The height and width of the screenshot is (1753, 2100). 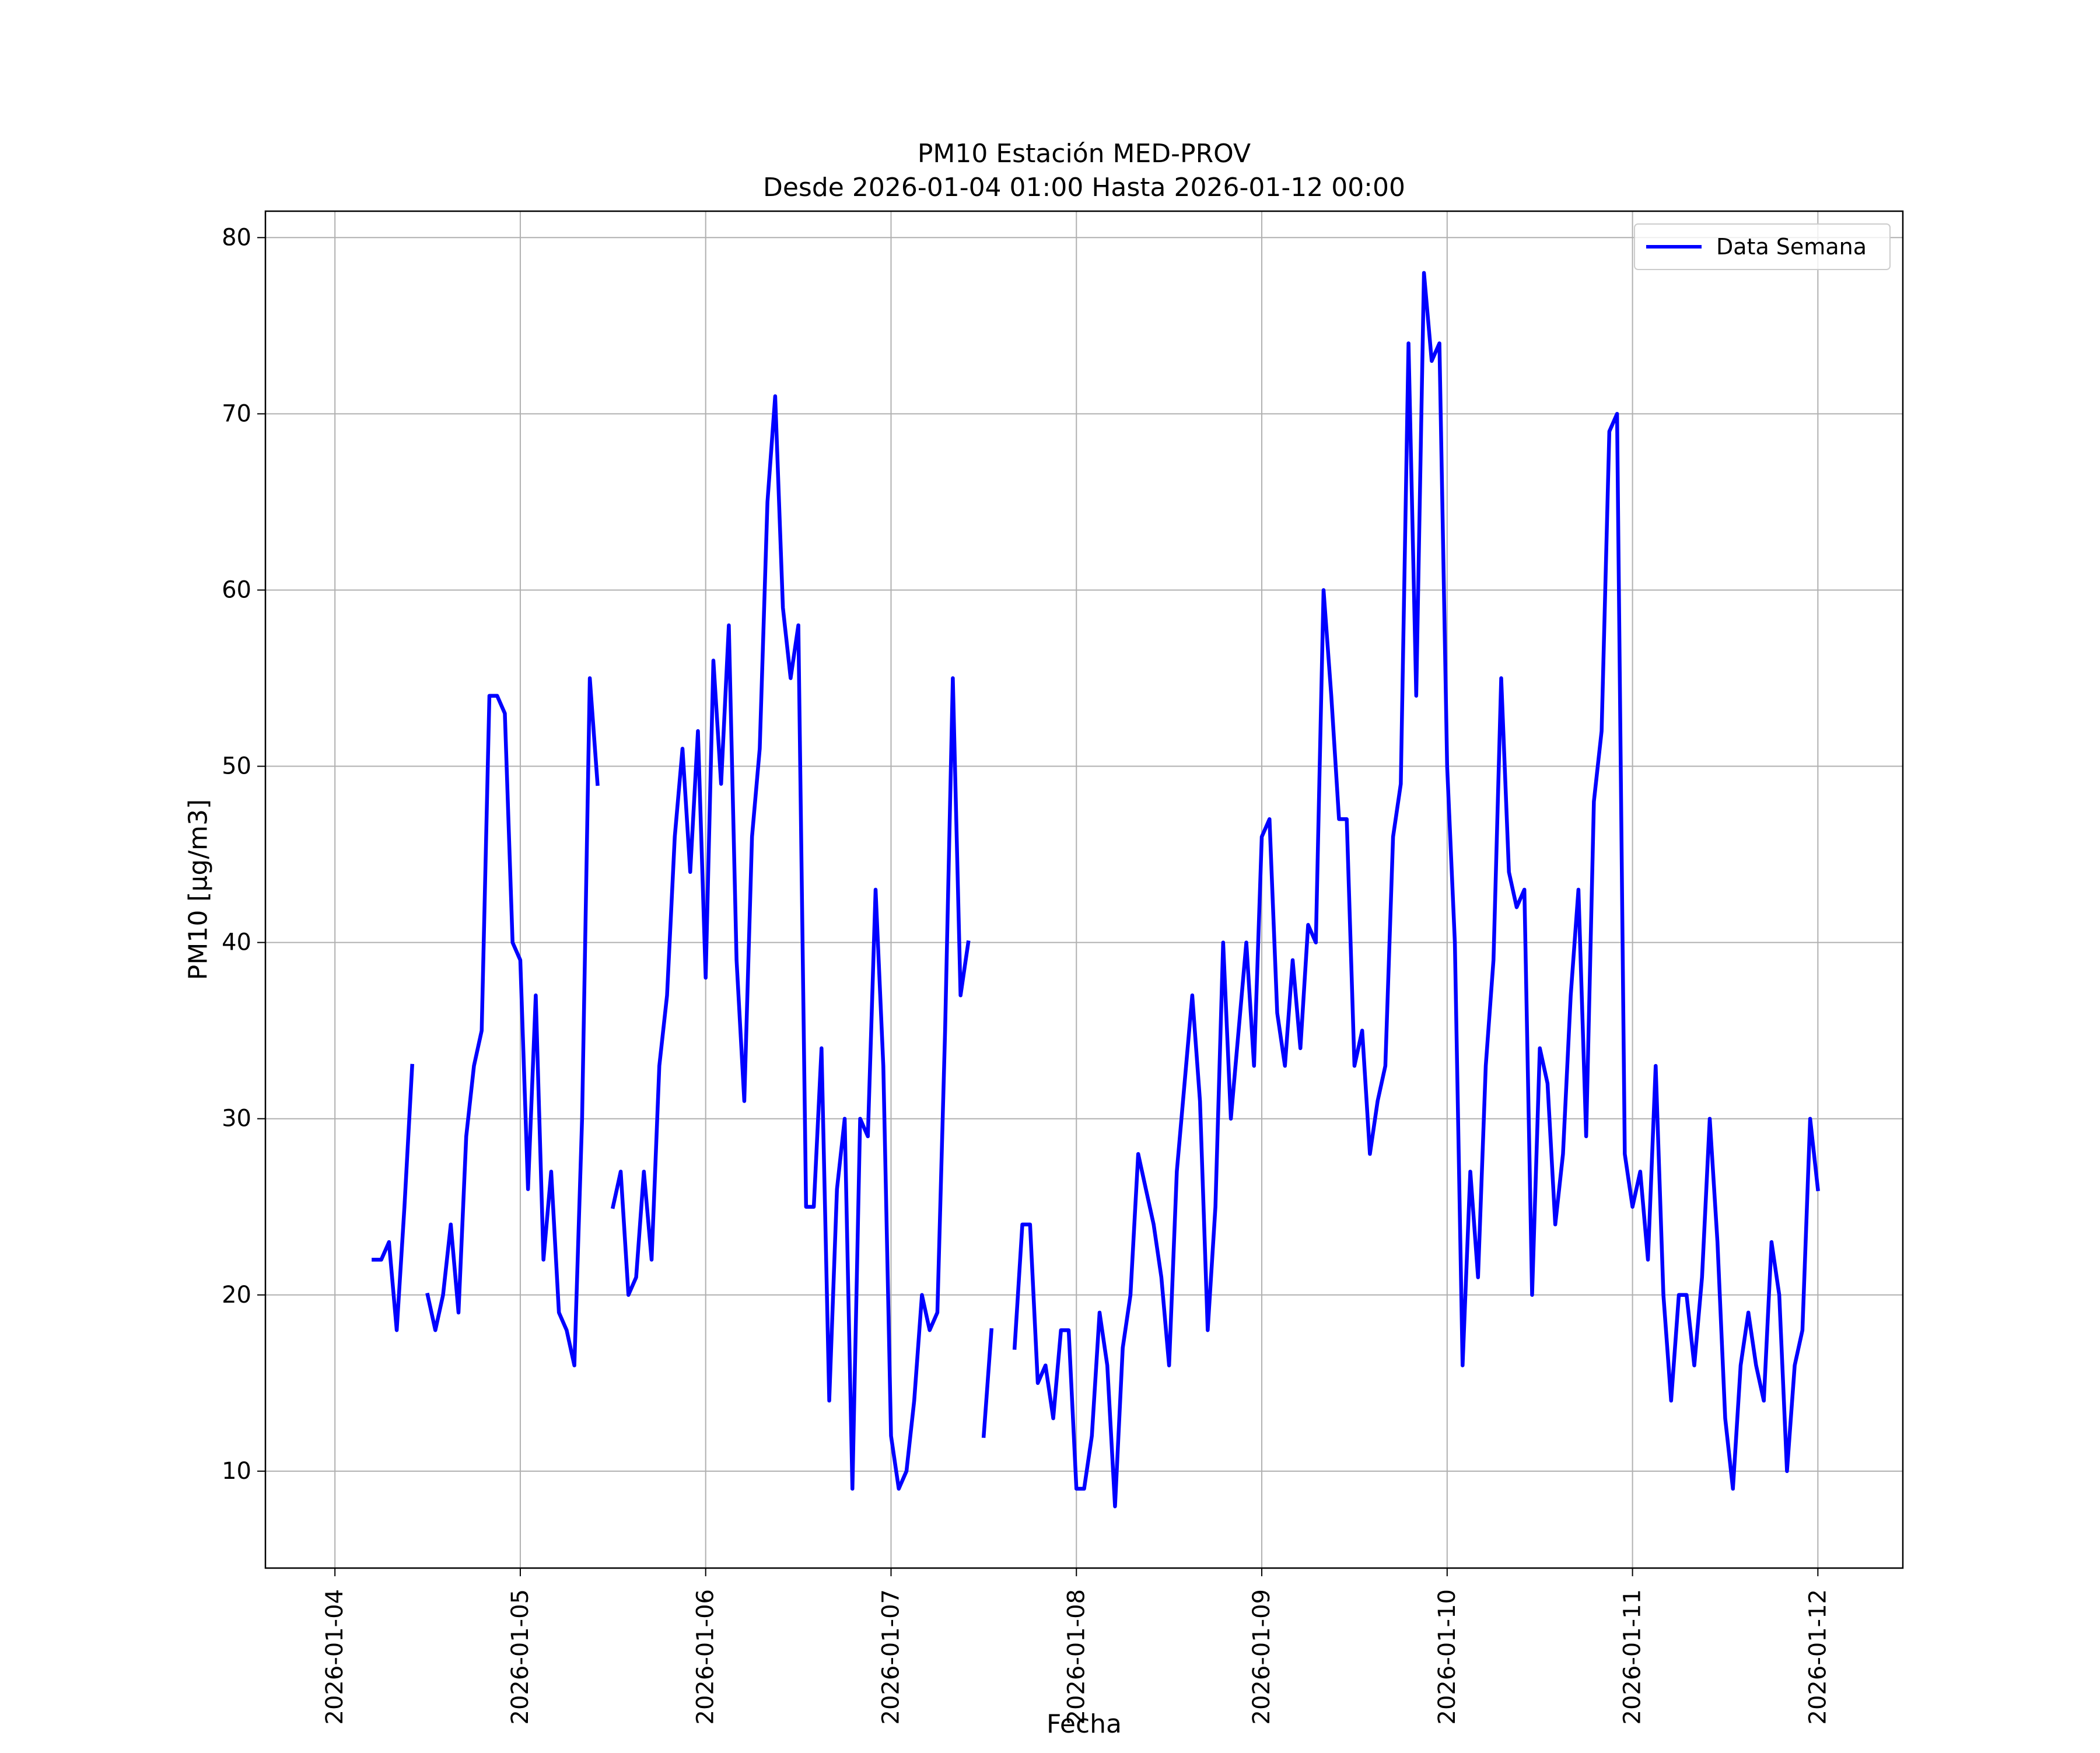 What do you see at coordinates (1076, 1656) in the screenshot?
I see `x-tick-label: 2026-01-08` at bounding box center [1076, 1656].